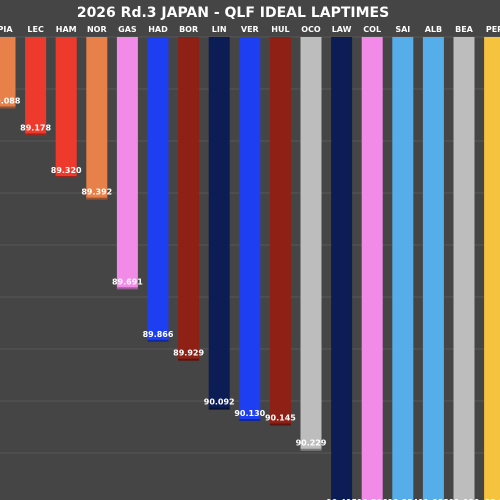  Describe the element at coordinates (492, 499) in the screenshot. I see `value-label-per: 92.2` at that location.